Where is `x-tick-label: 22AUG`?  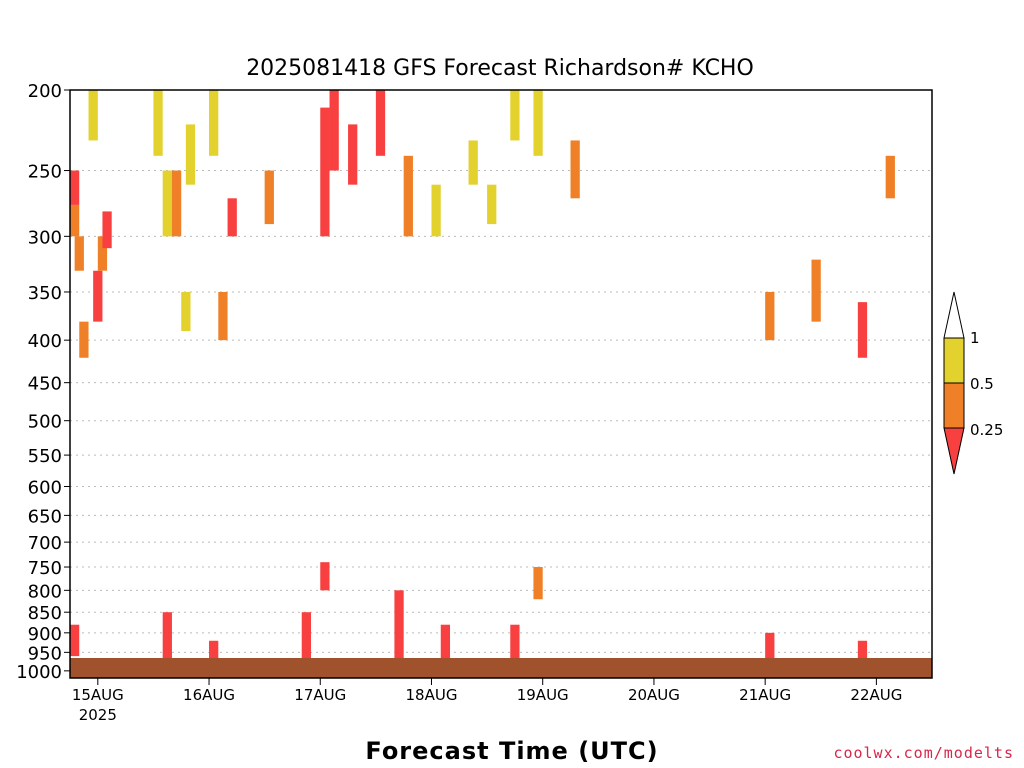 x-tick-label: 22AUG is located at coordinates (876, 695).